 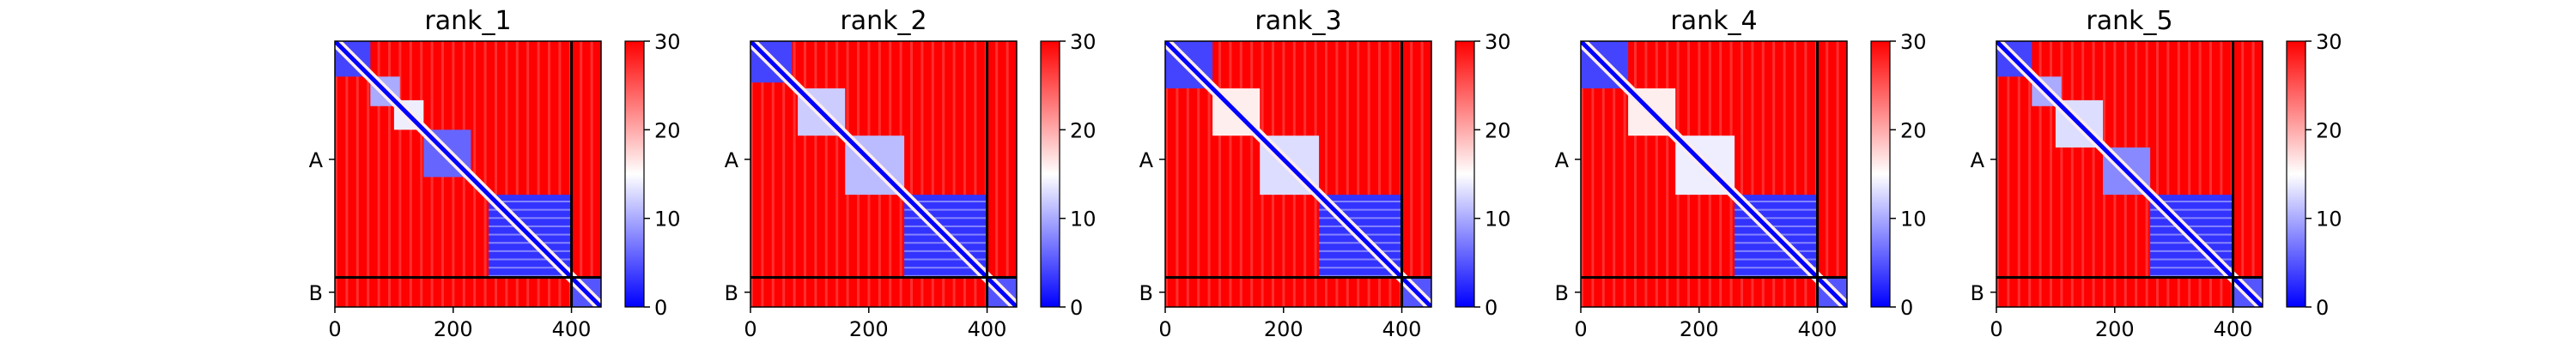 I want to click on chart-title: rank_4, so click(x=1714, y=21).